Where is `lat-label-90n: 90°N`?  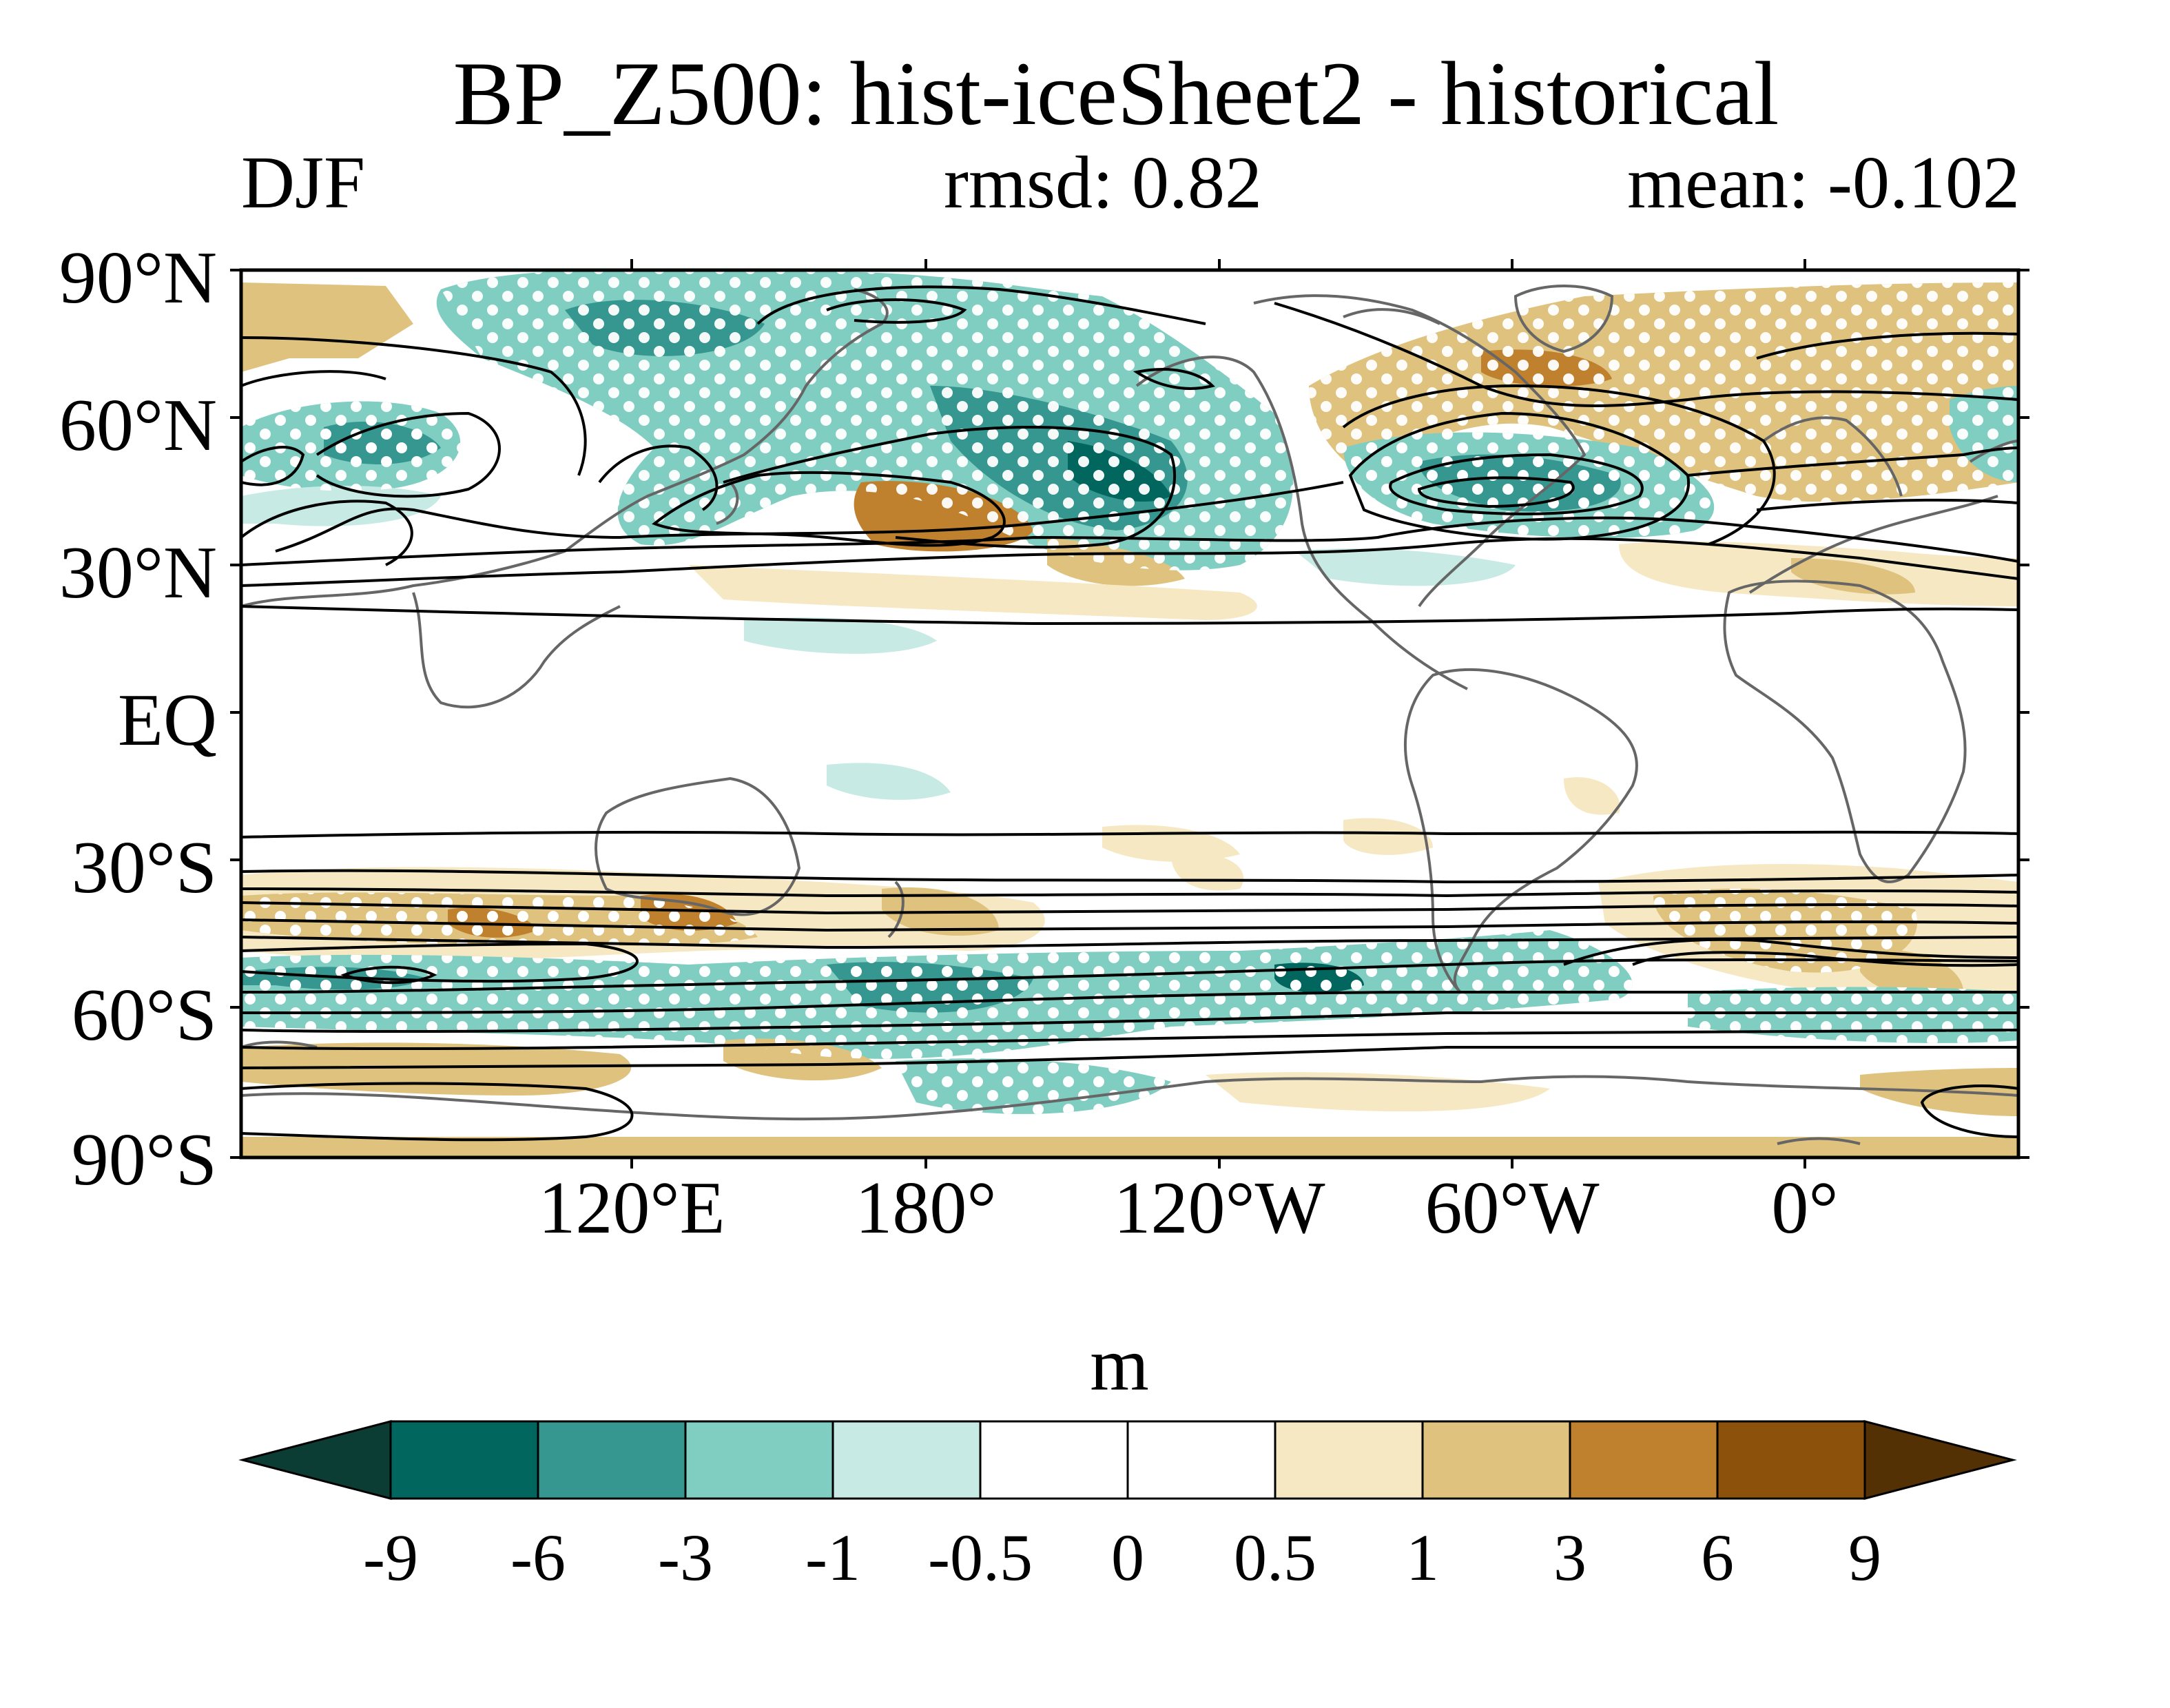
lat-label-90n: 90°N is located at coordinates (138, 278).